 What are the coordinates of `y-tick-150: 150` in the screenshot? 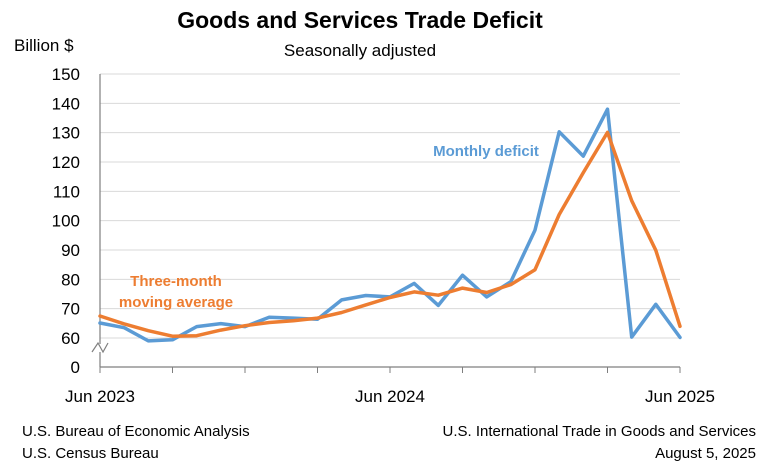 It's located at (66, 74).